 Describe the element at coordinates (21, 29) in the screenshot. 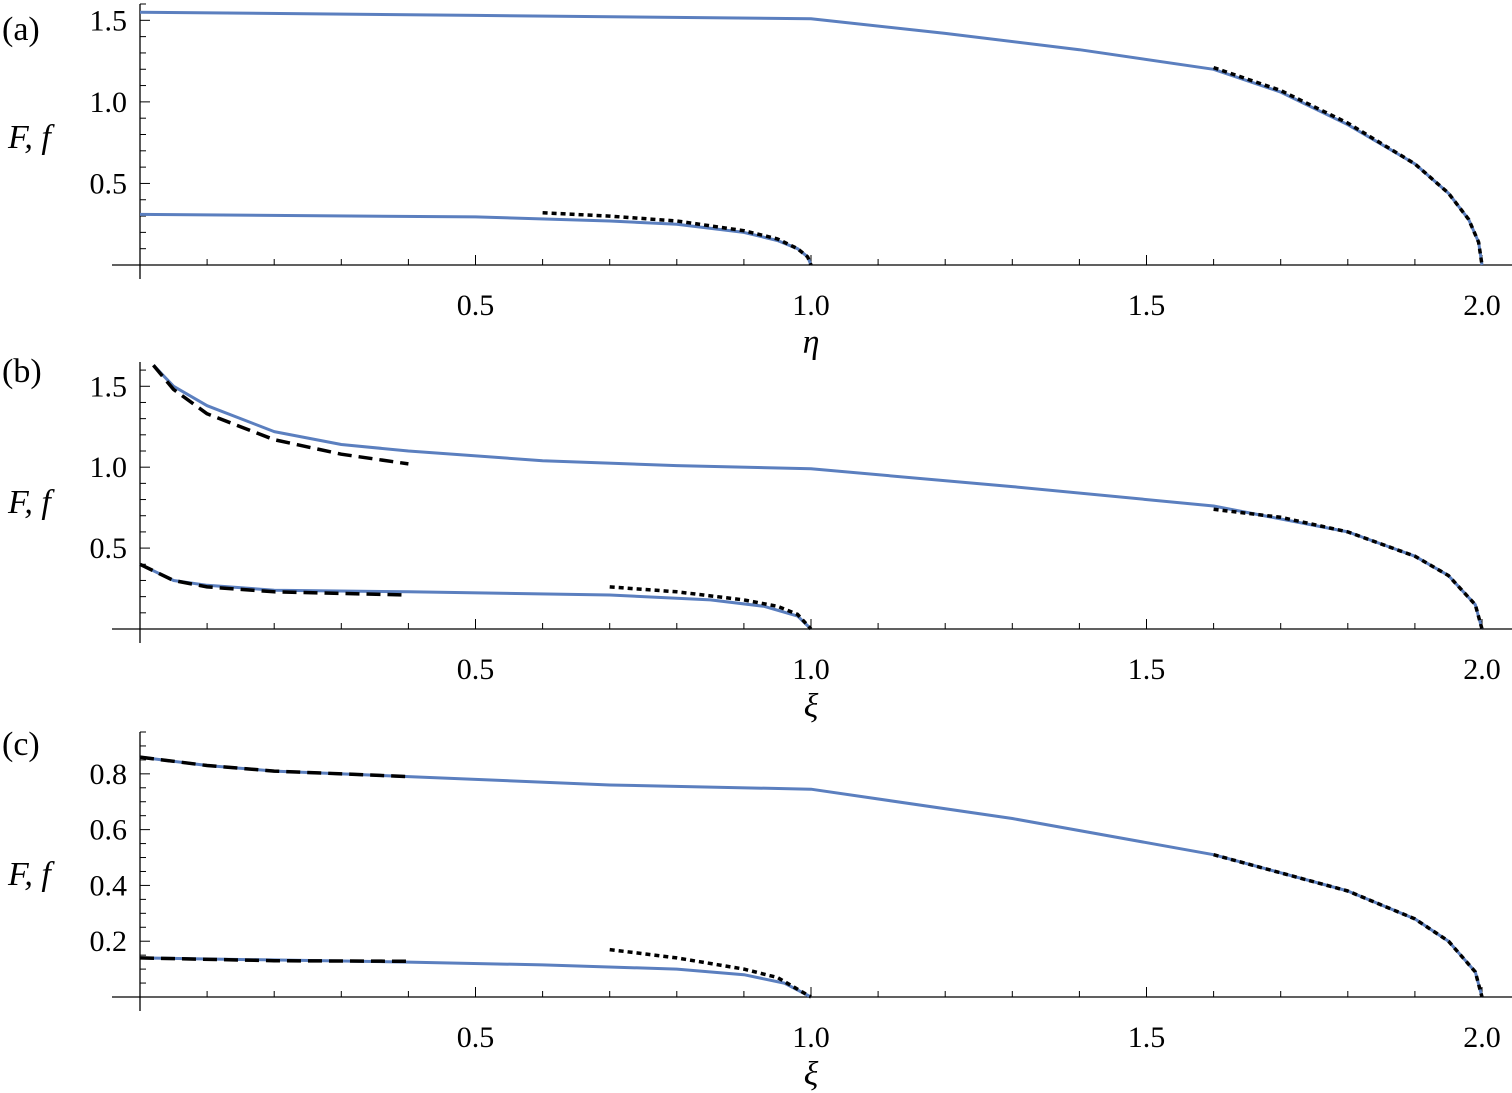

I see `panel-label: (a)` at that location.